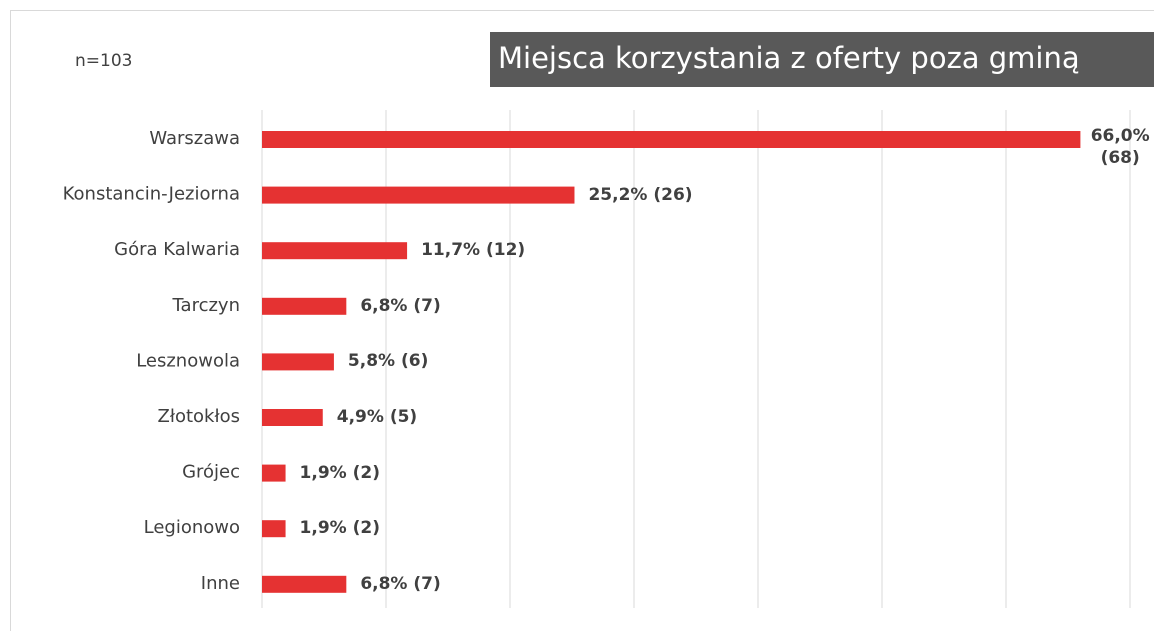 This screenshot has height=631, width=1154. I want to click on y-tick-label: Legionowo, so click(192, 527).